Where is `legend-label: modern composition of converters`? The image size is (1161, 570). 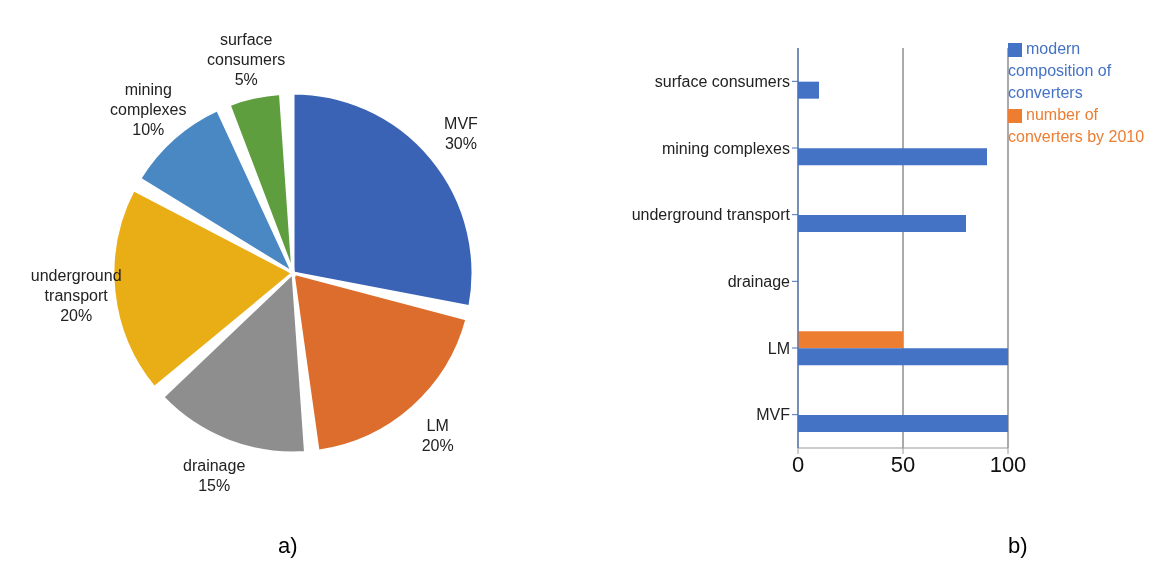 legend-label: modern composition of converters is located at coordinates (1060, 70).